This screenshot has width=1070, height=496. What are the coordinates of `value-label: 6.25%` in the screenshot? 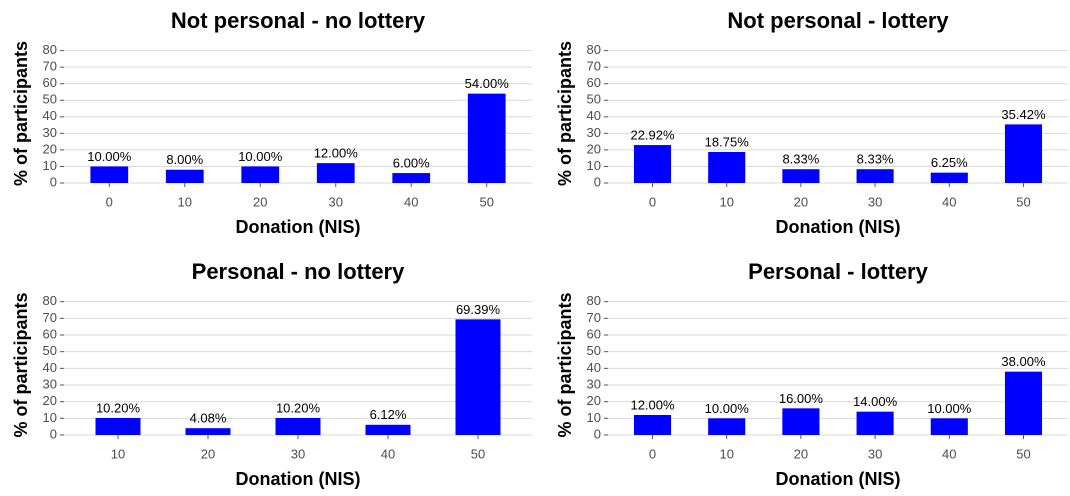 It's located at (949, 162).